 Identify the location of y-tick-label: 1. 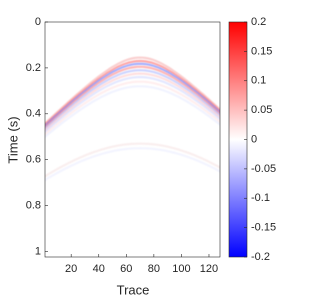
(38, 251).